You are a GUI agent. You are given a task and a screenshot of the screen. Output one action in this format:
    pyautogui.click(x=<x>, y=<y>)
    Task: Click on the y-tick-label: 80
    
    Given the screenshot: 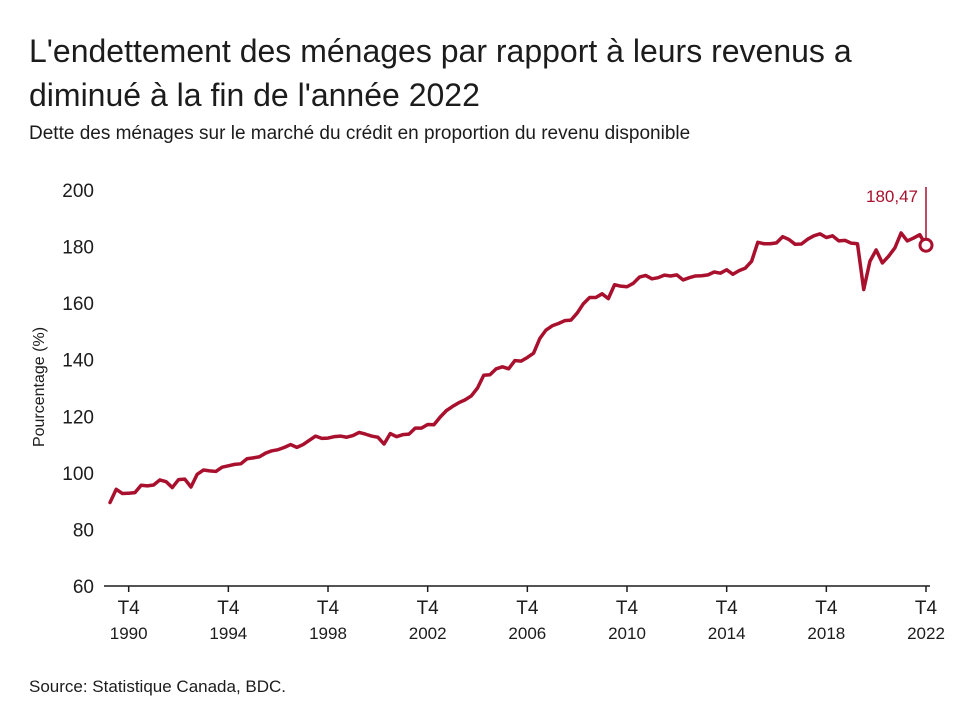 What is the action you would take?
    pyautogui.click(x=83, y=530)
    